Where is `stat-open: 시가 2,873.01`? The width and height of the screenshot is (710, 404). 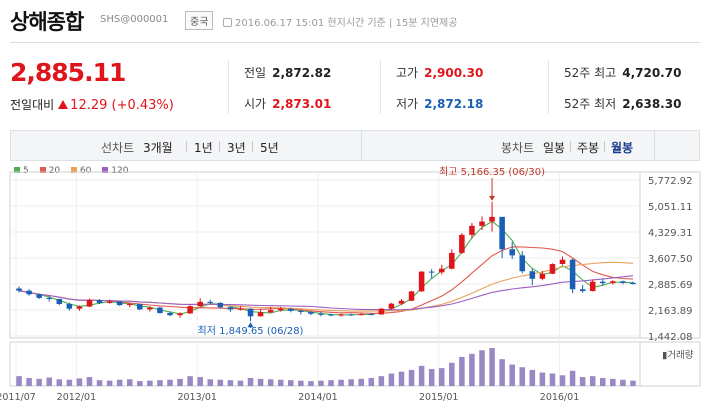 stat-open: 시가 2,873.01 is located at coordinates (288, 104).